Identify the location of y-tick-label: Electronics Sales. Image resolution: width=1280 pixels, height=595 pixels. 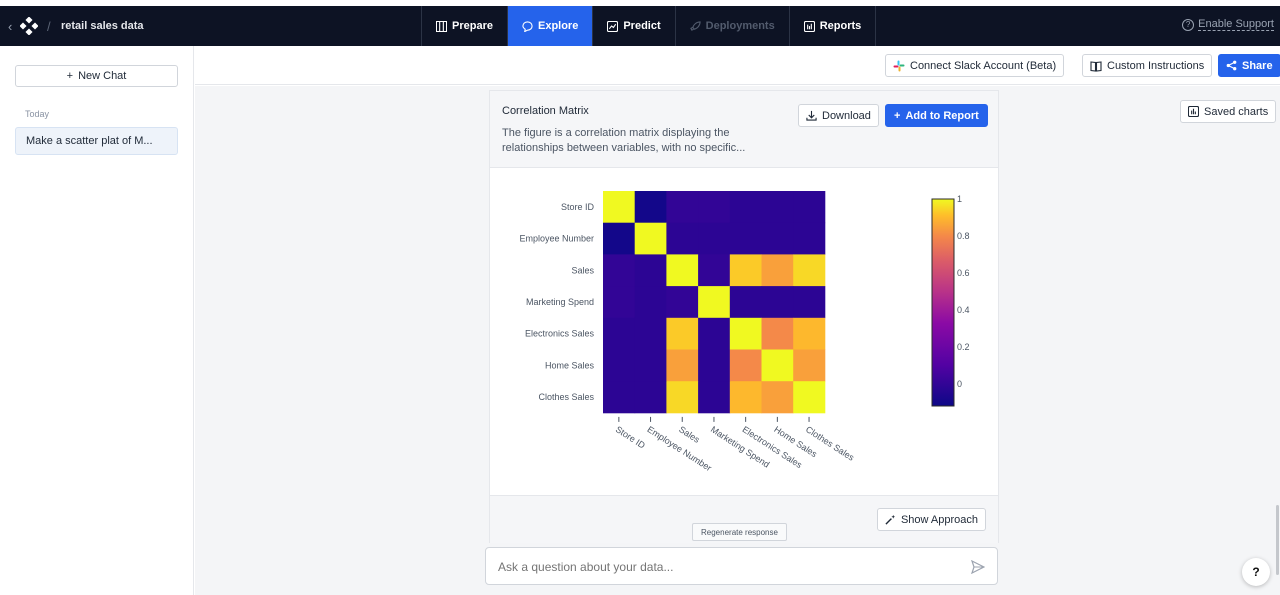
(560, 334).